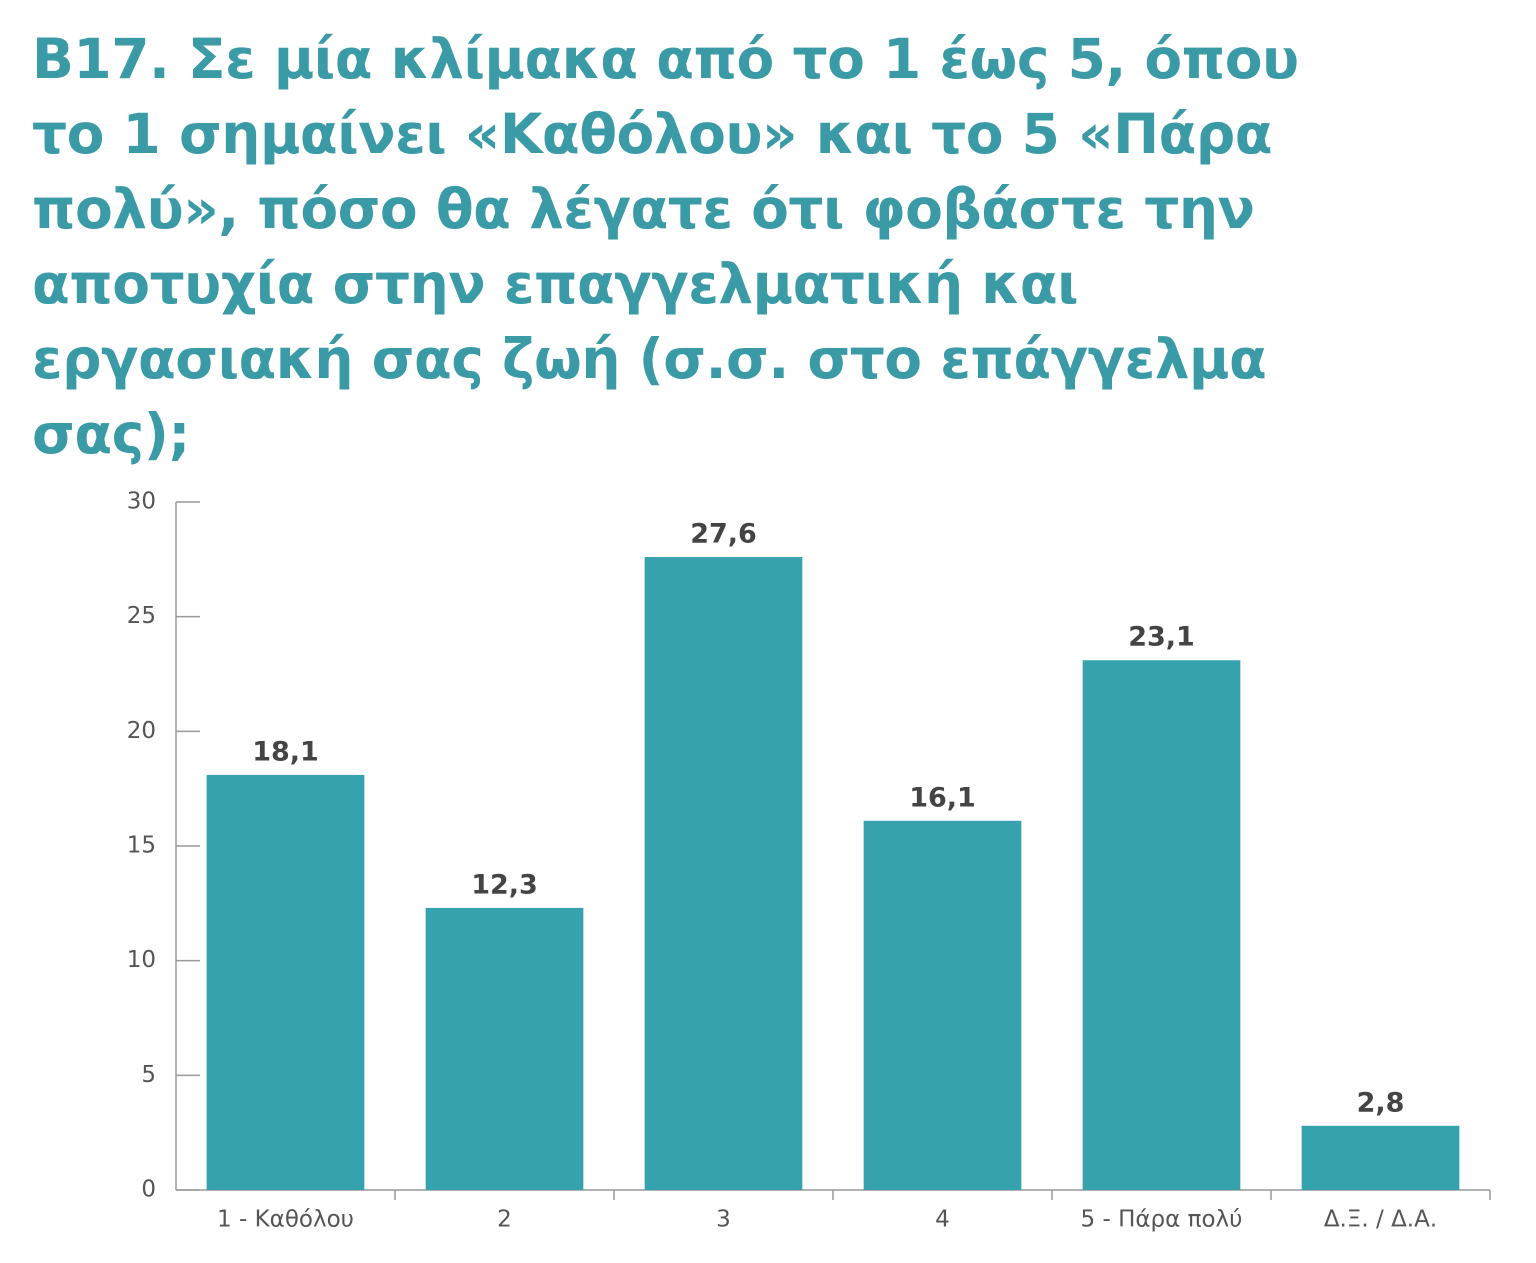 The image size is (1536, 1263). What do you see at coordinates (504, 1220) in the screenshot?
I see `x-tick-label: 2` at bounding box center [504, 1220].